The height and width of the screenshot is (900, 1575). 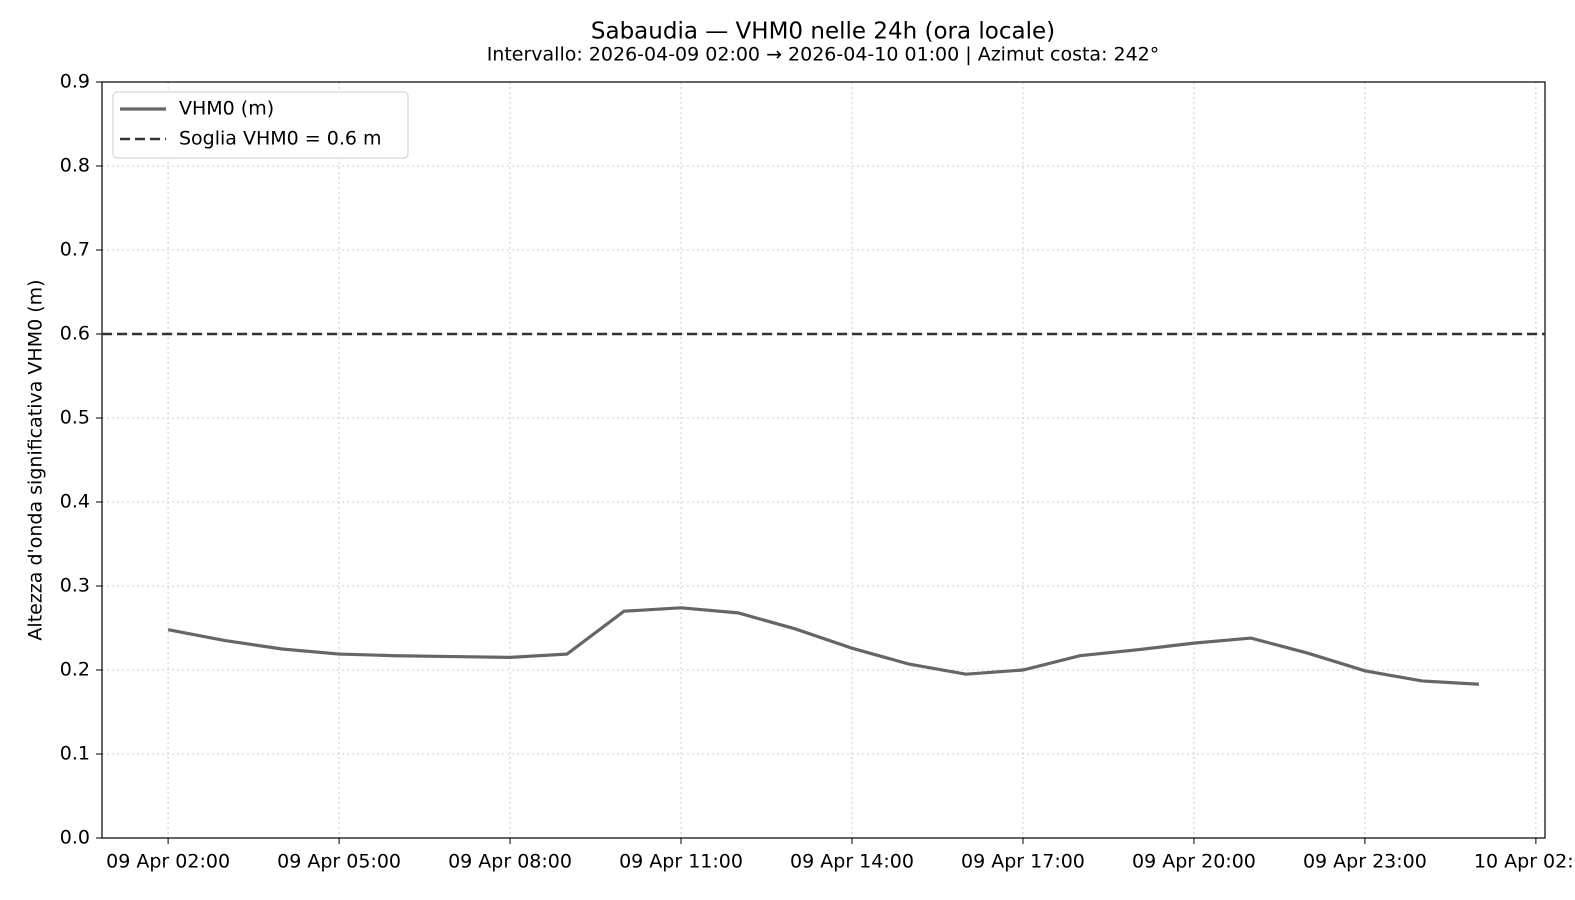 What do you see at coordinates (168, 862) in the screenshot?
I see `x-tick-label: 09 Apr 02:00` at bounding box center [168, 862].